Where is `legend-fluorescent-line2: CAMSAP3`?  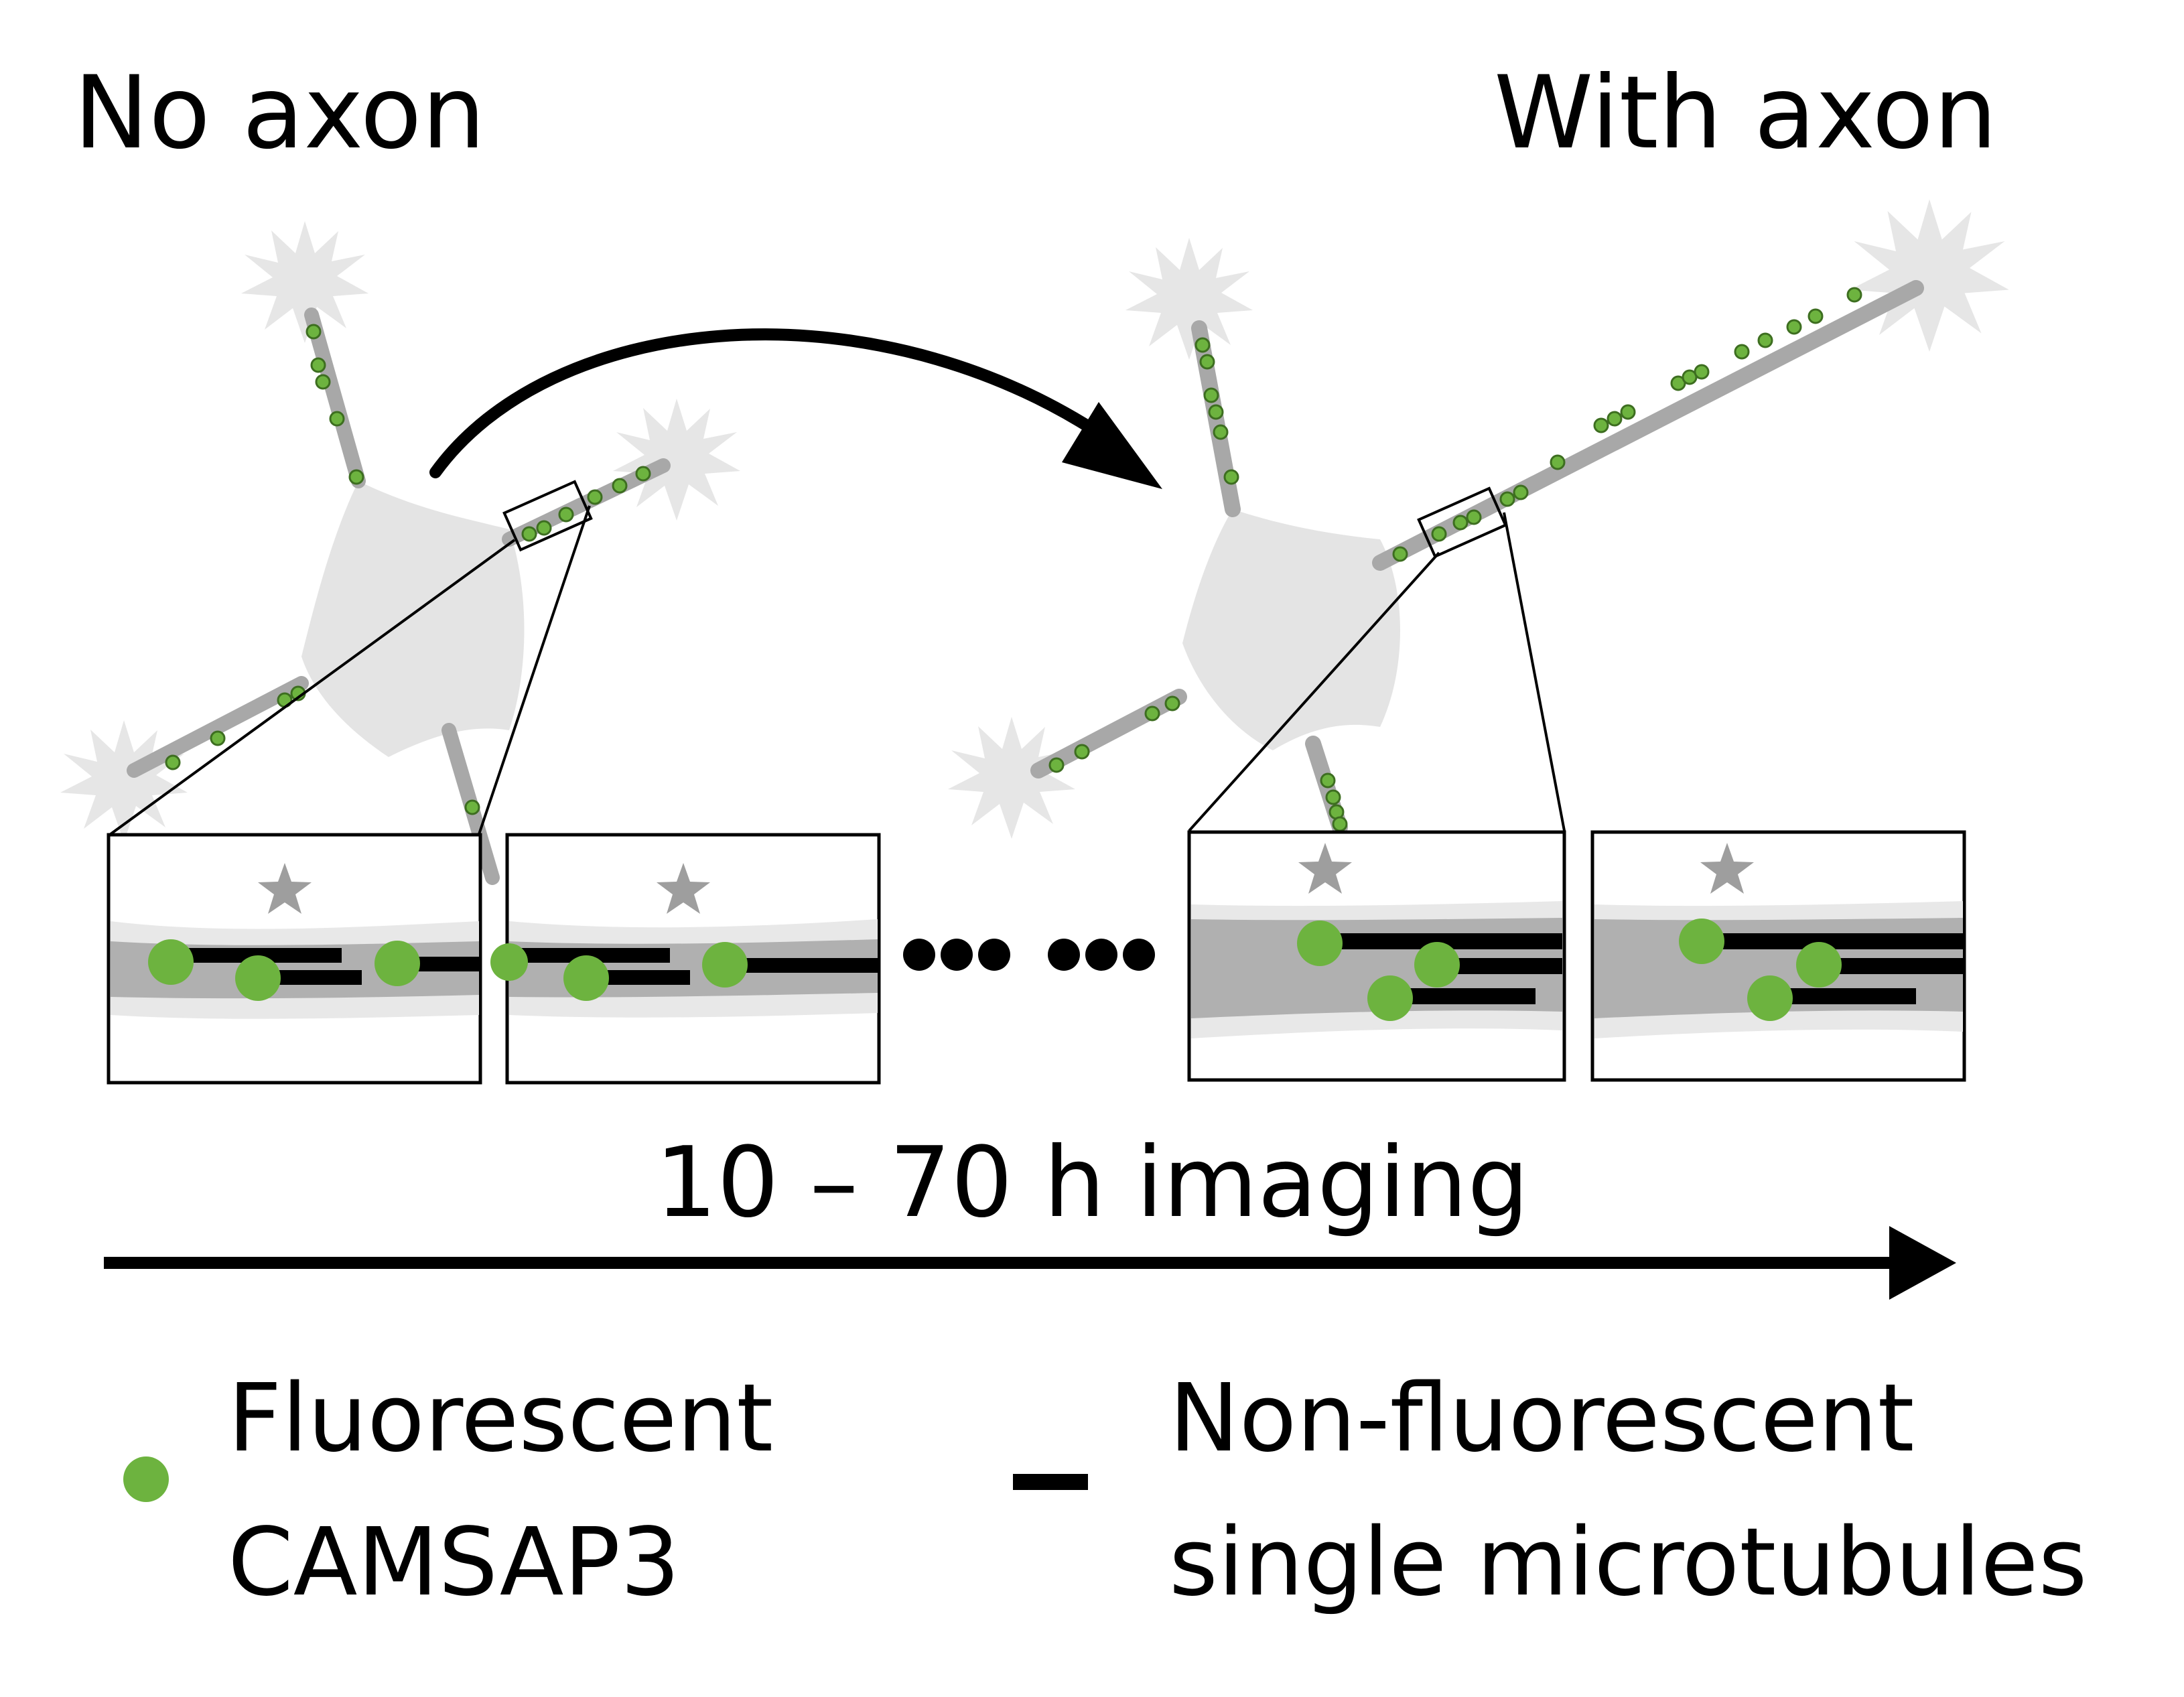
legend-fluorescent-line2: CAMSAP3 is located at coordinates (454, 1562).